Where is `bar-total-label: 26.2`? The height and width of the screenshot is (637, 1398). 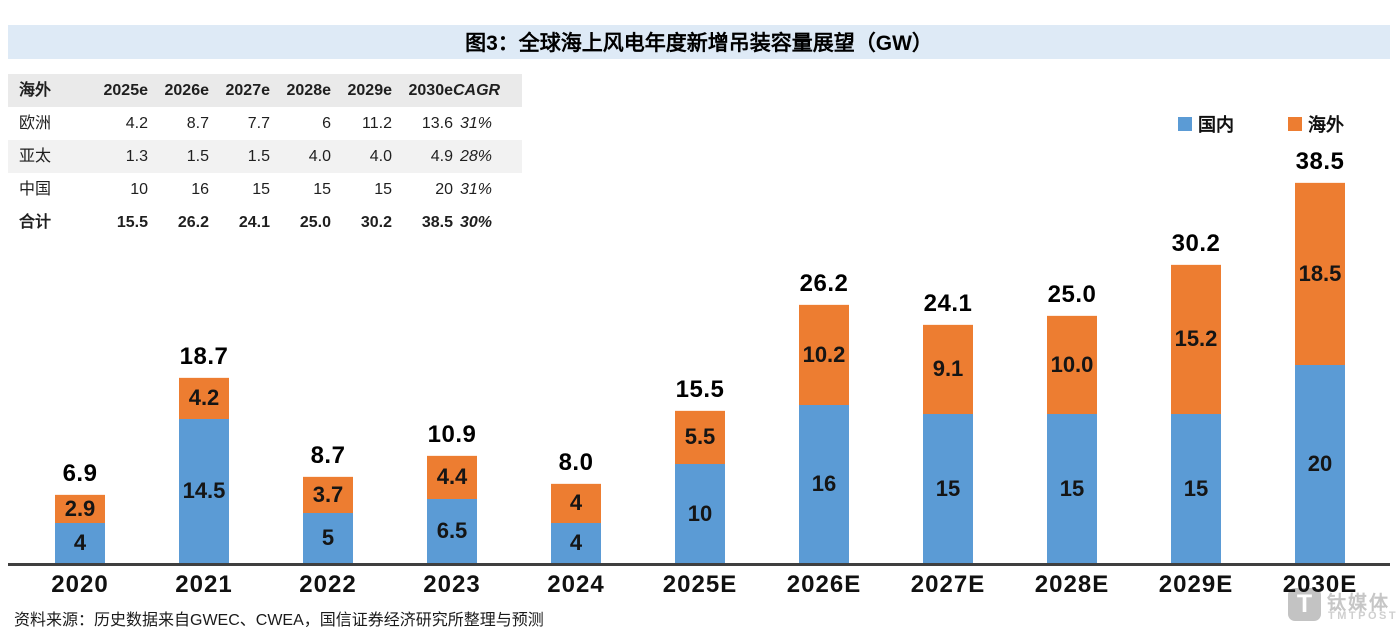 bar-total-label: 26.2 is located at coordinates (824, 283).